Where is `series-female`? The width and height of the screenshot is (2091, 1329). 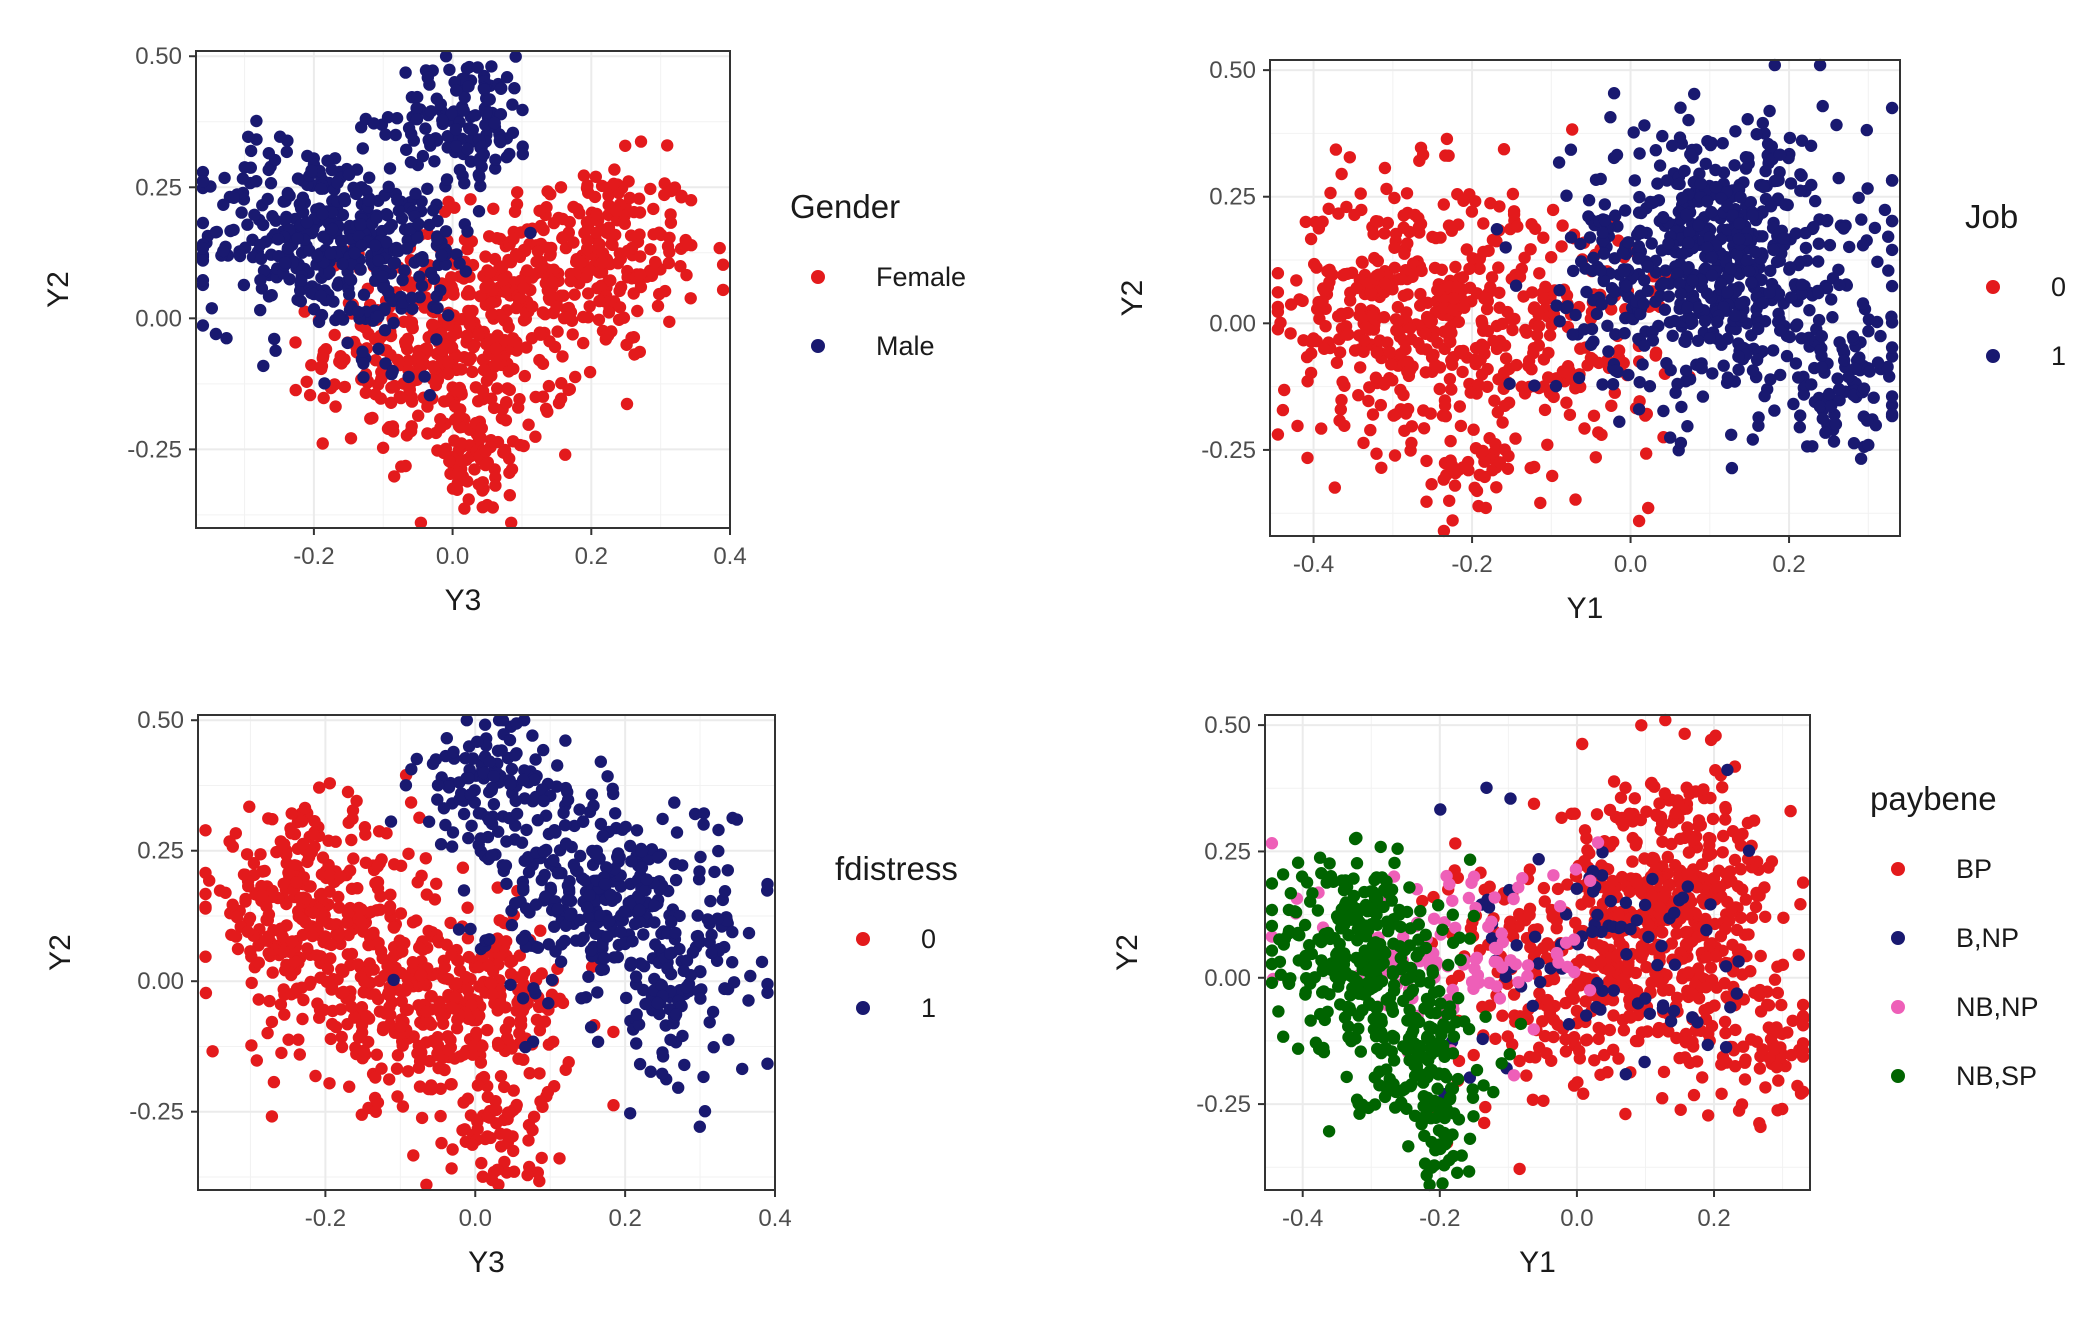 series-female is located at coordinates (509, 332).